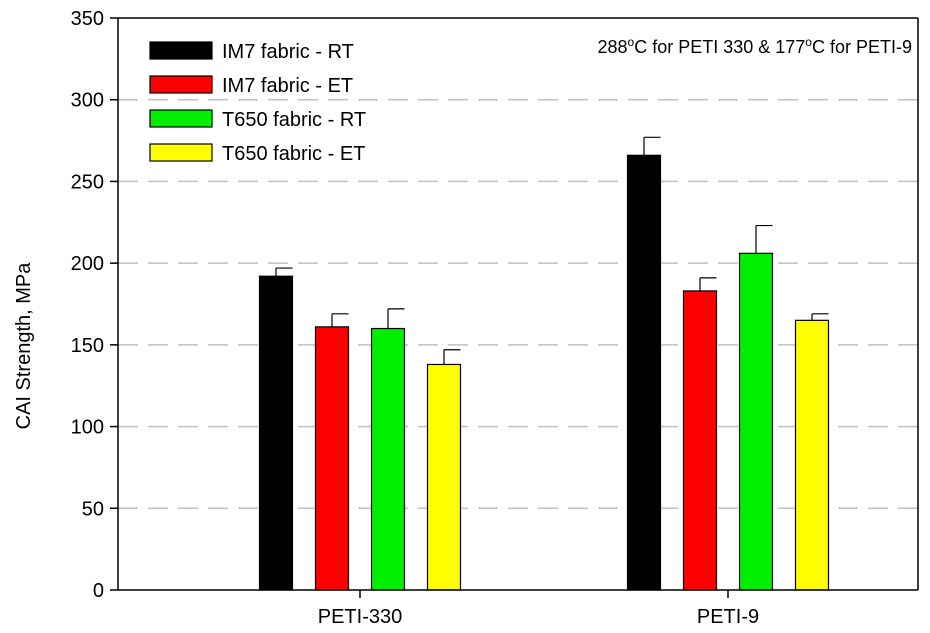  Describe the element at coordinates (87, 264) in the screenshot. I see `y-tick-label: 200` at that location.